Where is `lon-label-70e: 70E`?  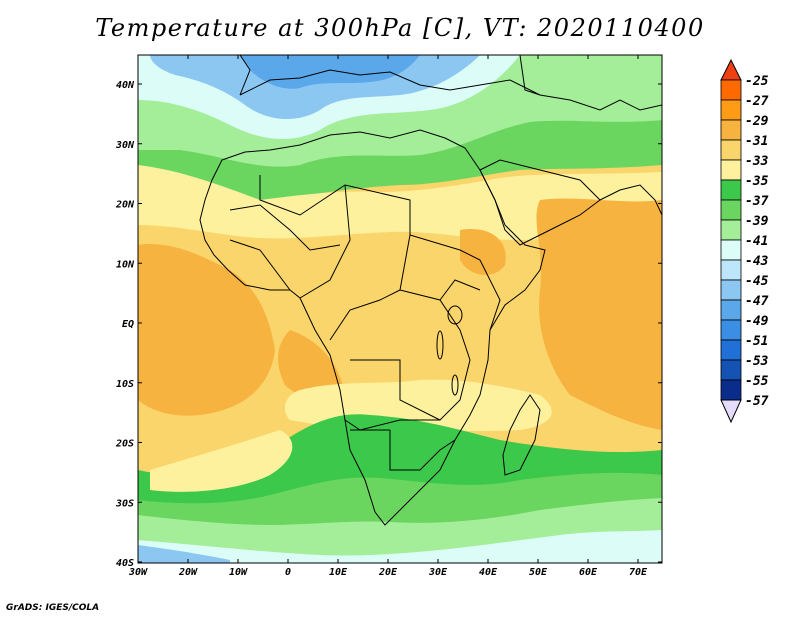 lon-label-70e: 70E is located at coordinates (638, 572).